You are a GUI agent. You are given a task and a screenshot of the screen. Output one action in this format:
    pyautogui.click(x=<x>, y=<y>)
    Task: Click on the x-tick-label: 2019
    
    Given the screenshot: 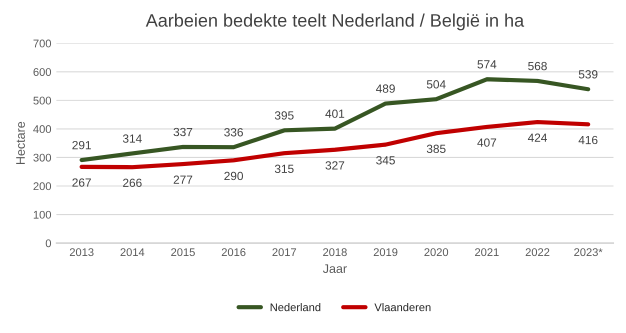 What is the action you would take?
    pyautogui.click(x=386, y=252)
    